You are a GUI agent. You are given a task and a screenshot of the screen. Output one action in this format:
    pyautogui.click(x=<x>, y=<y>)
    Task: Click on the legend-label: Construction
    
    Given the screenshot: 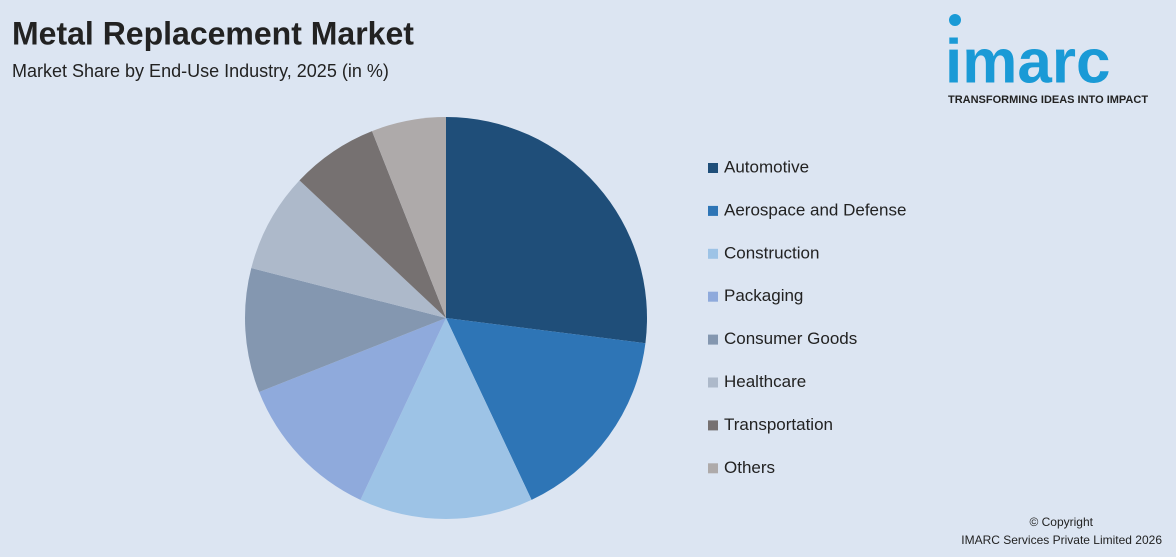 What is the action you would take?
    pyautogui.click(x=771, y=252)
    